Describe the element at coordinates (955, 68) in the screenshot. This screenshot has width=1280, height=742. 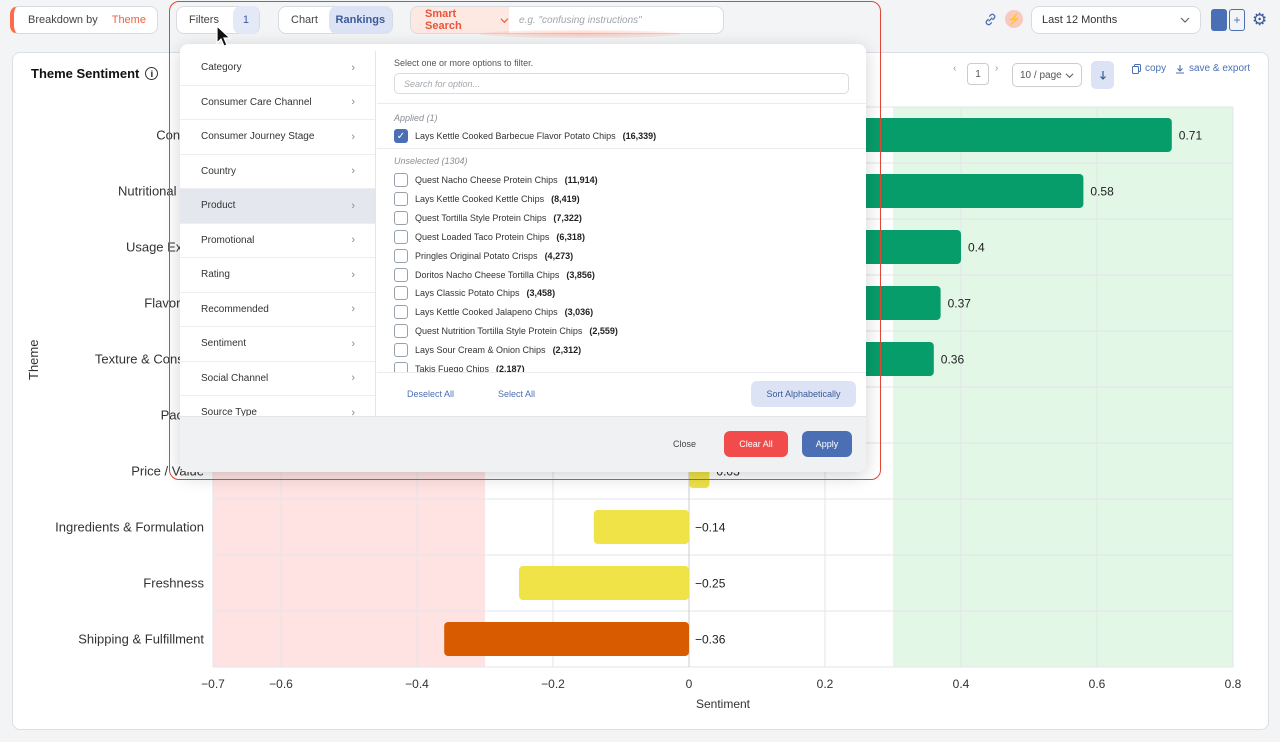
I see `page-prev-button: ‹` at that location.